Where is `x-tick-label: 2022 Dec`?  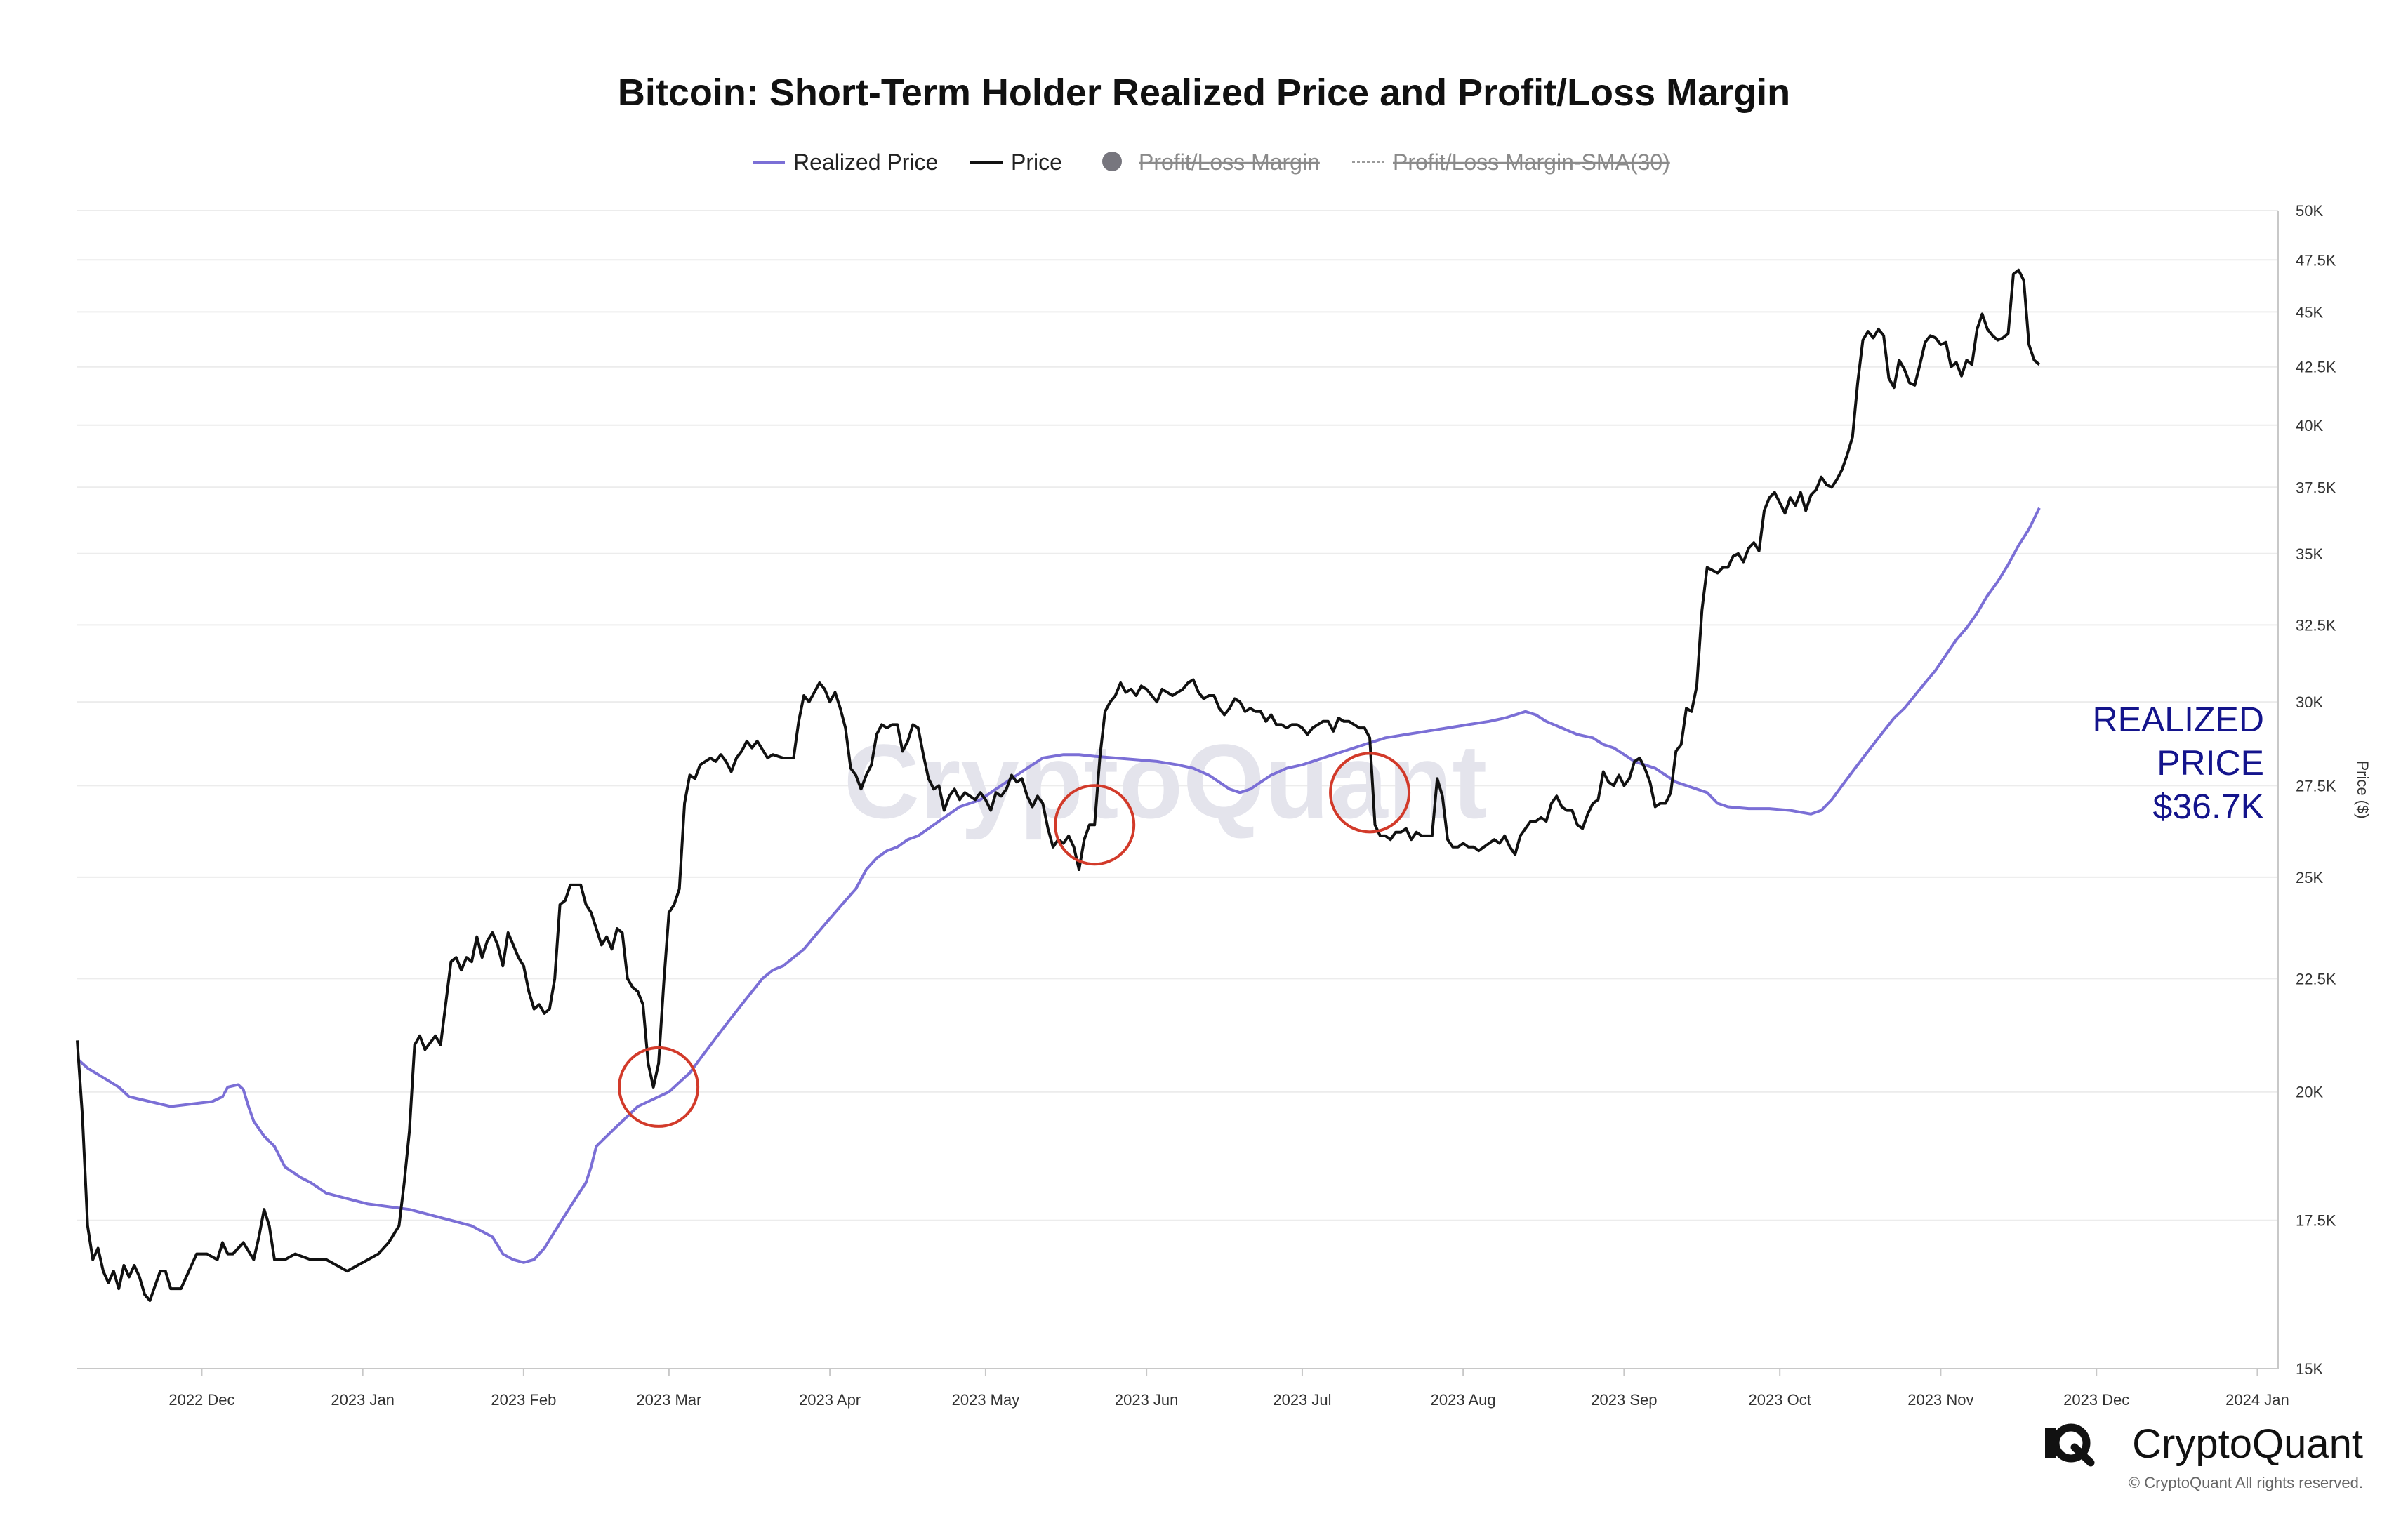
x-tick-label: 2022 Dec is located at coordinates (201, 1400).